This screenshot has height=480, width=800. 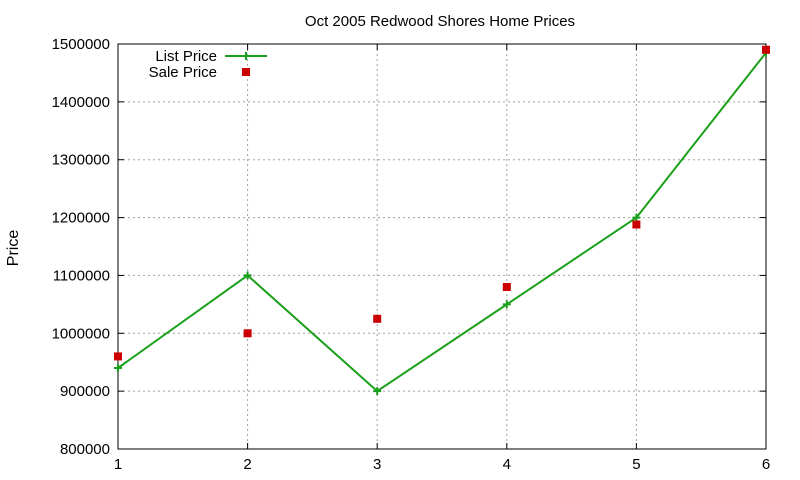 What do you see at coordinates (183, 72) in the screenshot?
I see `legend-label-sale-price: Sale Price` at bounding box center [183, 72].